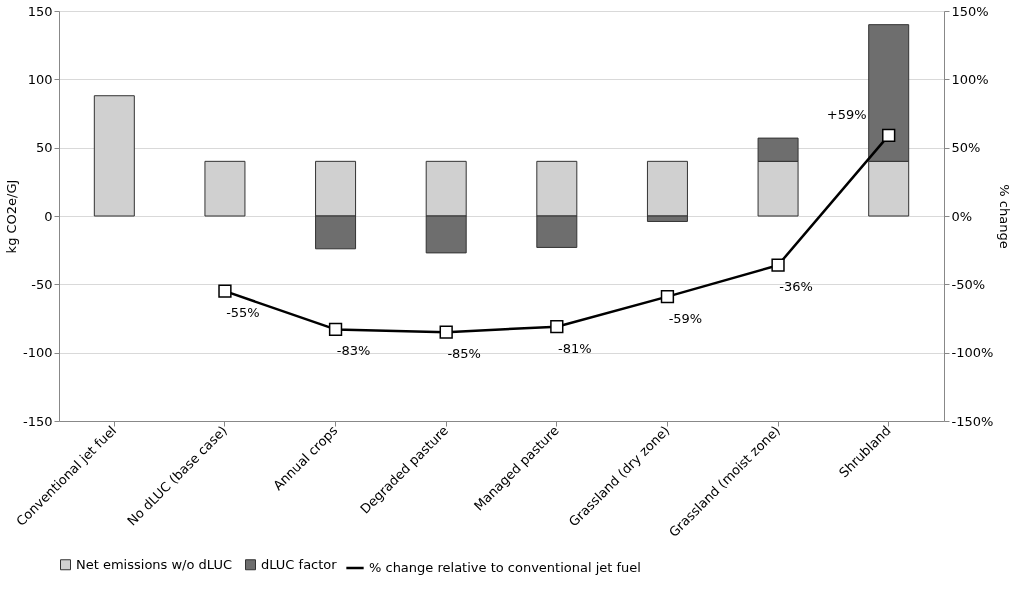 This screenshot has width=1027, height=589. Describe the element at coordinates (970, 11) in the screenshot. I see `y2-tick-label: 150%` at that location.